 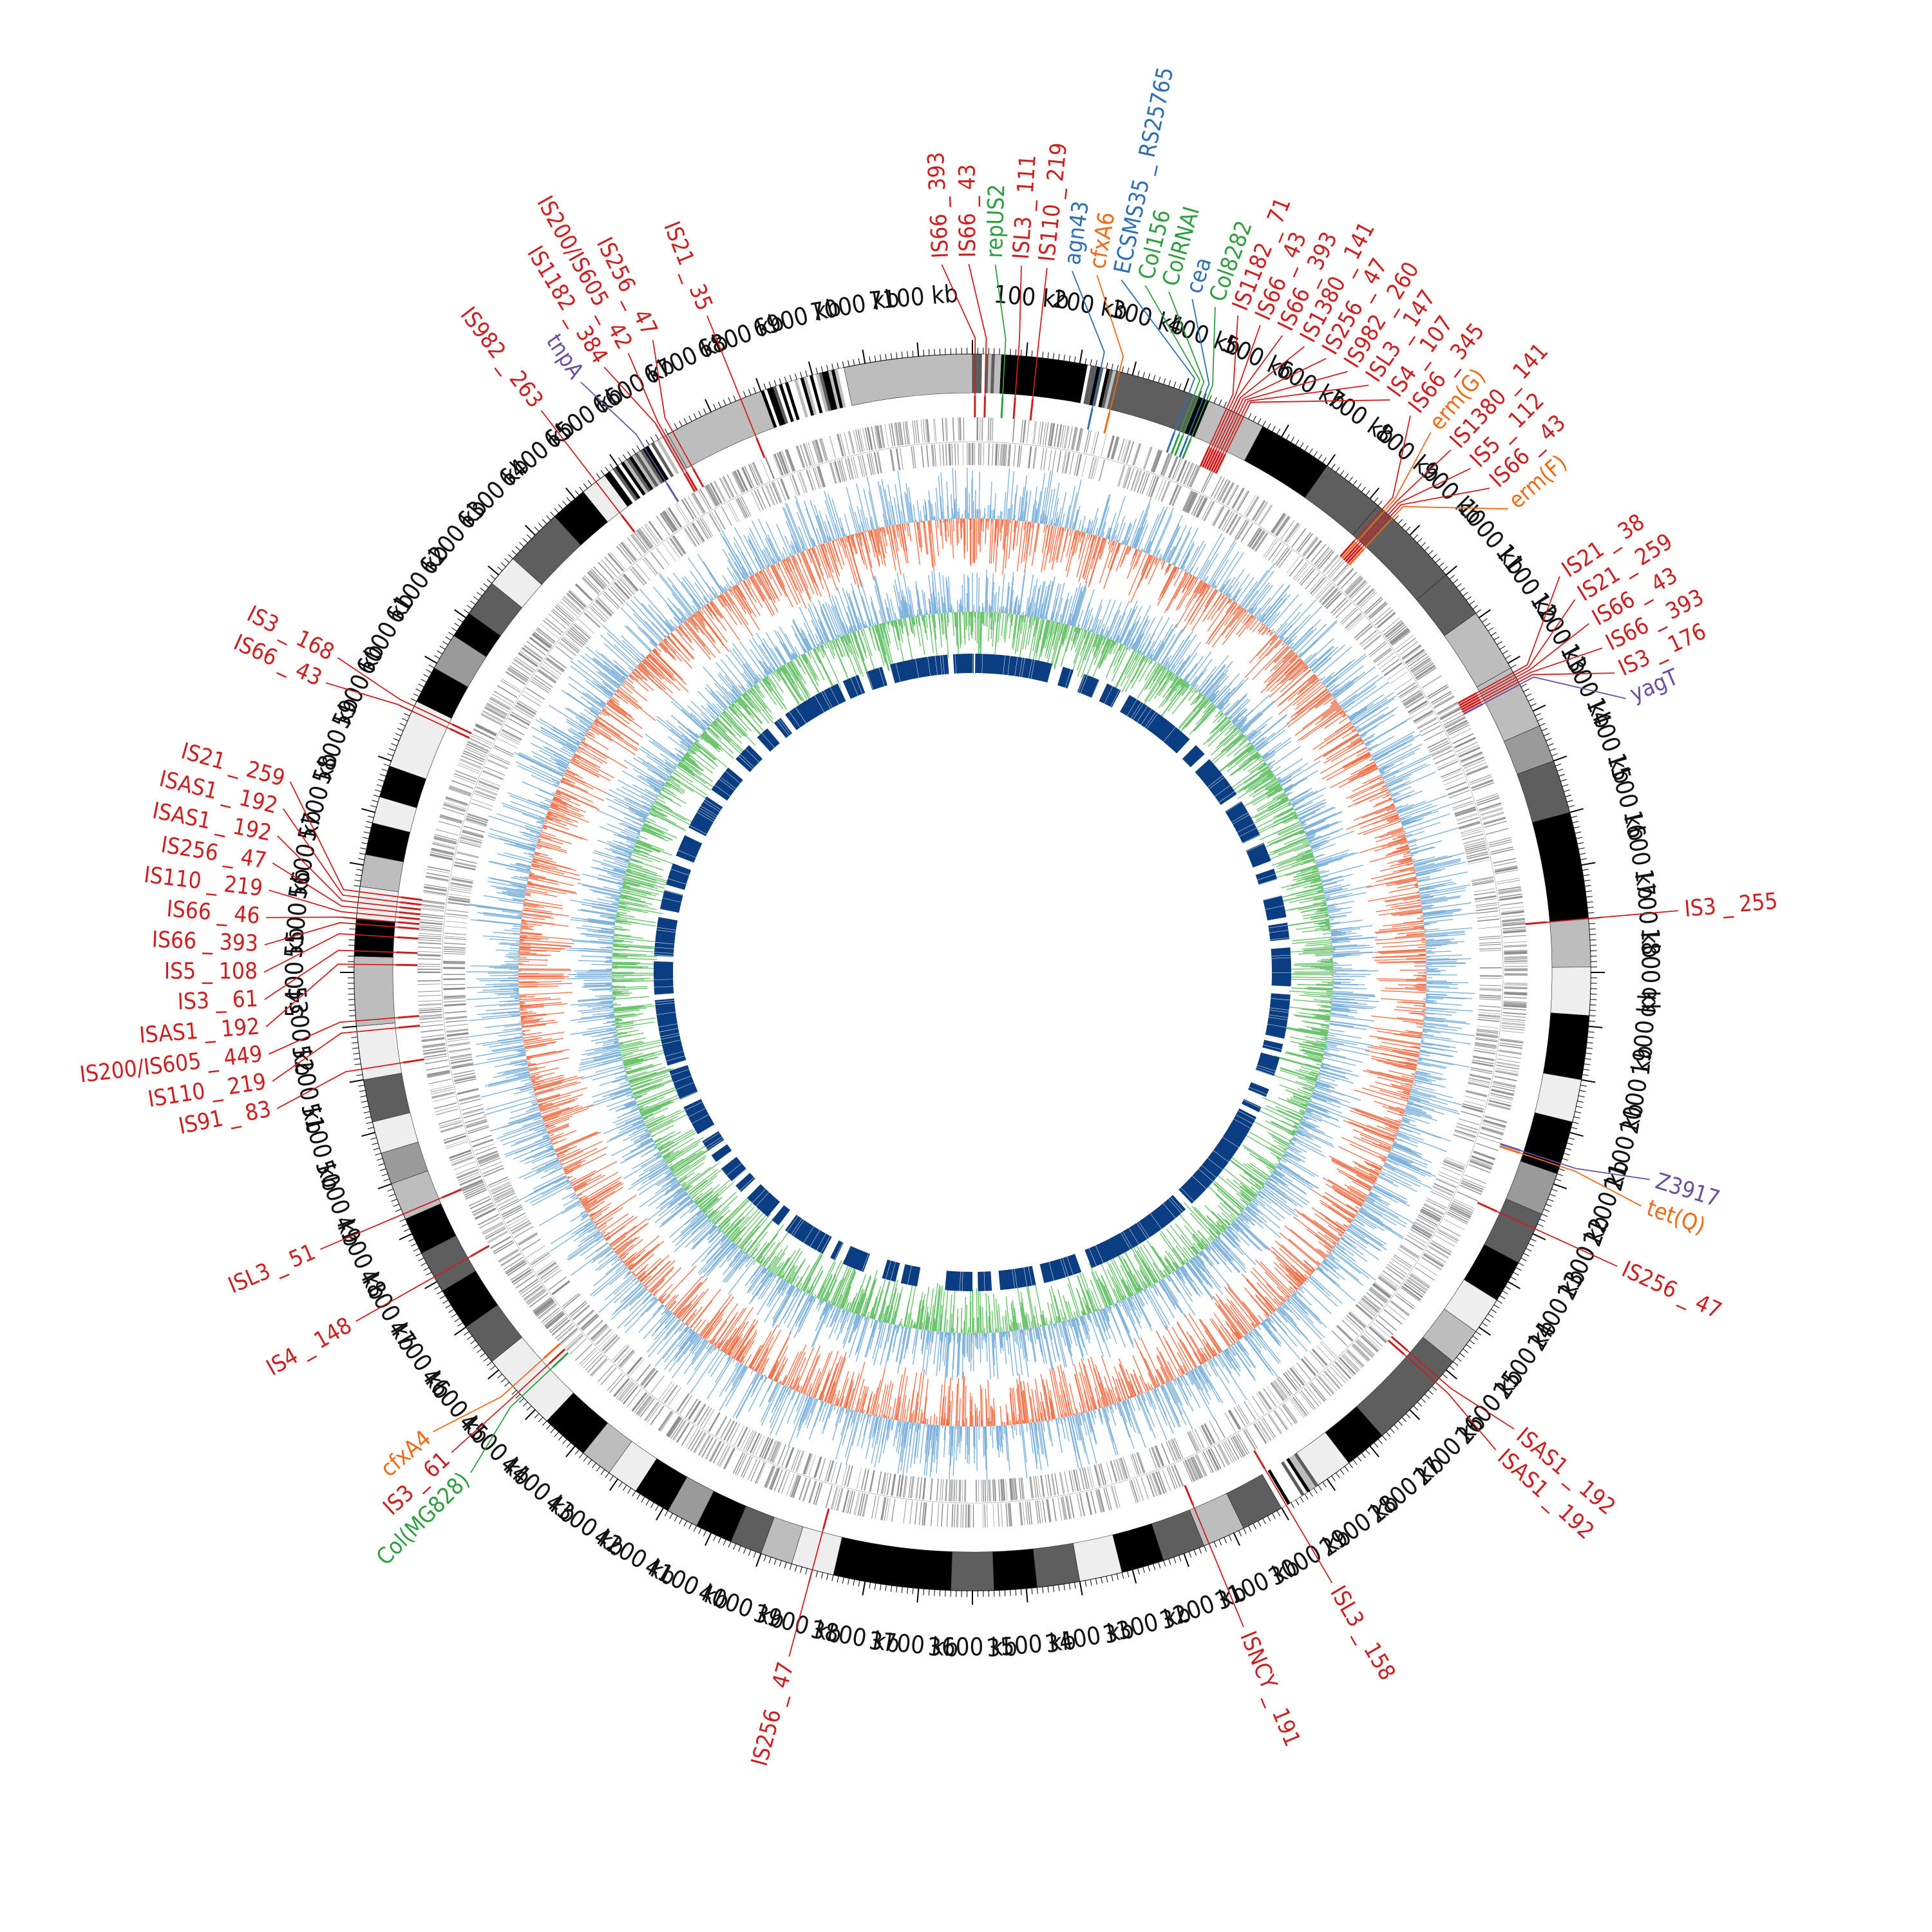 What do you see at coordinates (309, 1347) in the screenshot?
I see `feature-label-is: IS4 _ 148` at bounding box center [309, 1347].